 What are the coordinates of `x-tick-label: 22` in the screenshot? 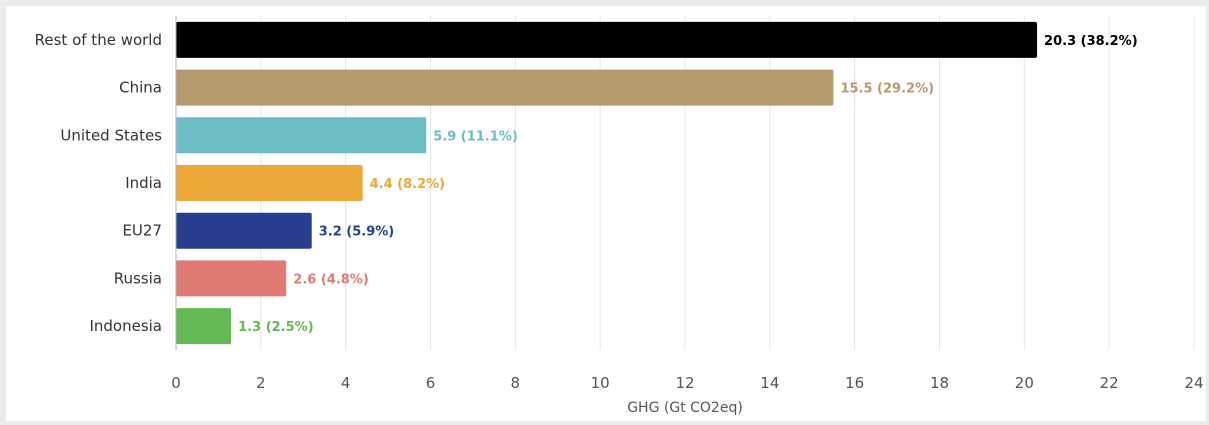 It's located at (1109, 383).